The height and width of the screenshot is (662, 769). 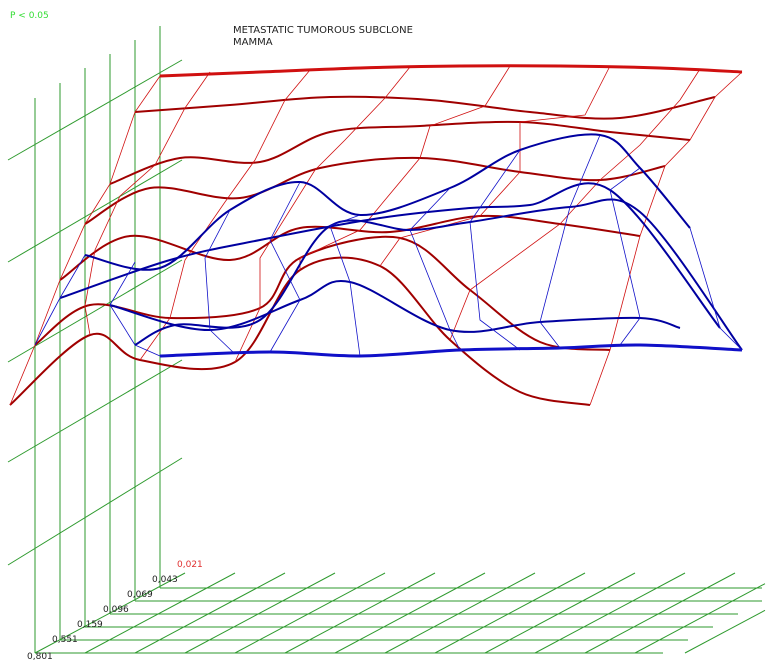 I want to click on depth-tick-label: 0,801, so click(x=40, y=657).